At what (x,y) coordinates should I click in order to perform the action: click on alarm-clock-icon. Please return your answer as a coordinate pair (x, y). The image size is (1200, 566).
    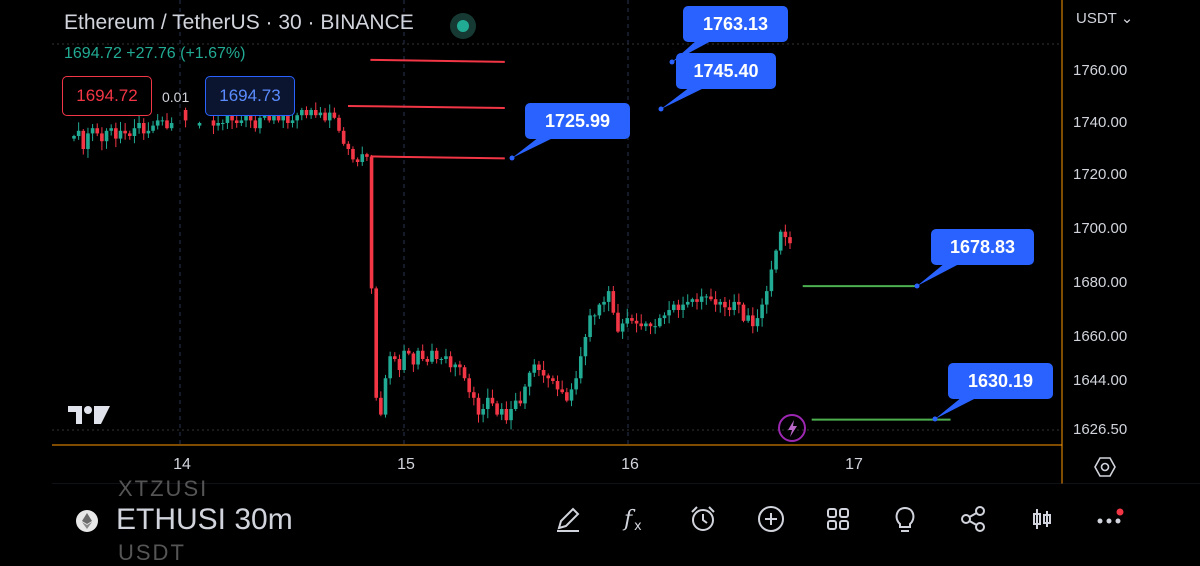
    Looking at the image, I should click on (703, 519).